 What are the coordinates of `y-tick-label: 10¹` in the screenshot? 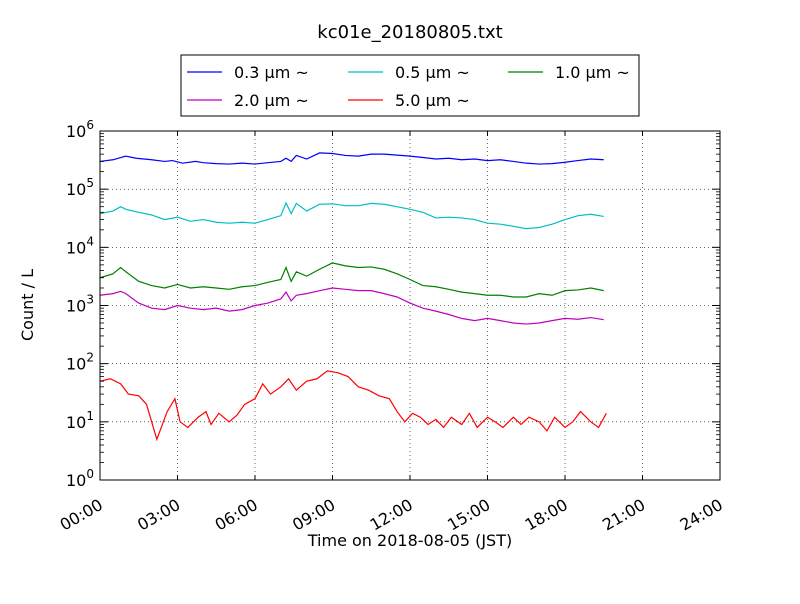 It's located at (80, 420).